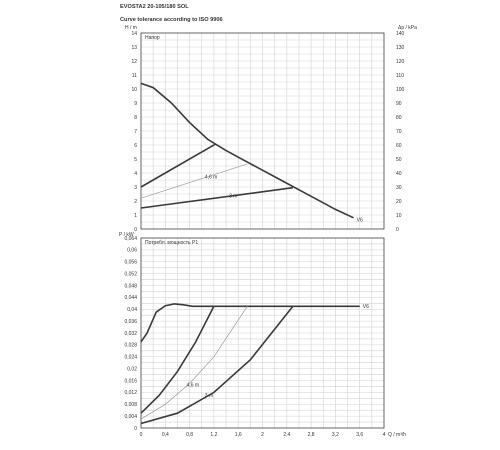  Describe the element at coordinates (360, 220) in the screenshot. I see `head-label-v6: V6` at that location.